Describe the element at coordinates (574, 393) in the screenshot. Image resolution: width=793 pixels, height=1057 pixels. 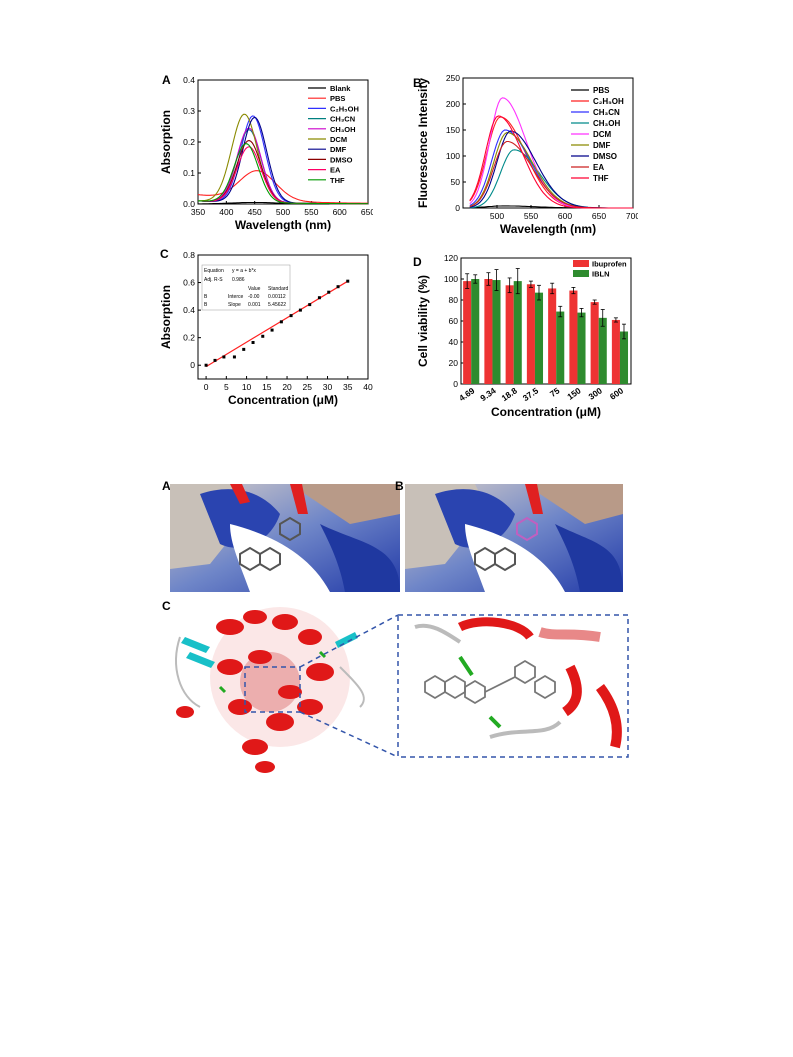
I see `x-tick-label: 150` at that location.